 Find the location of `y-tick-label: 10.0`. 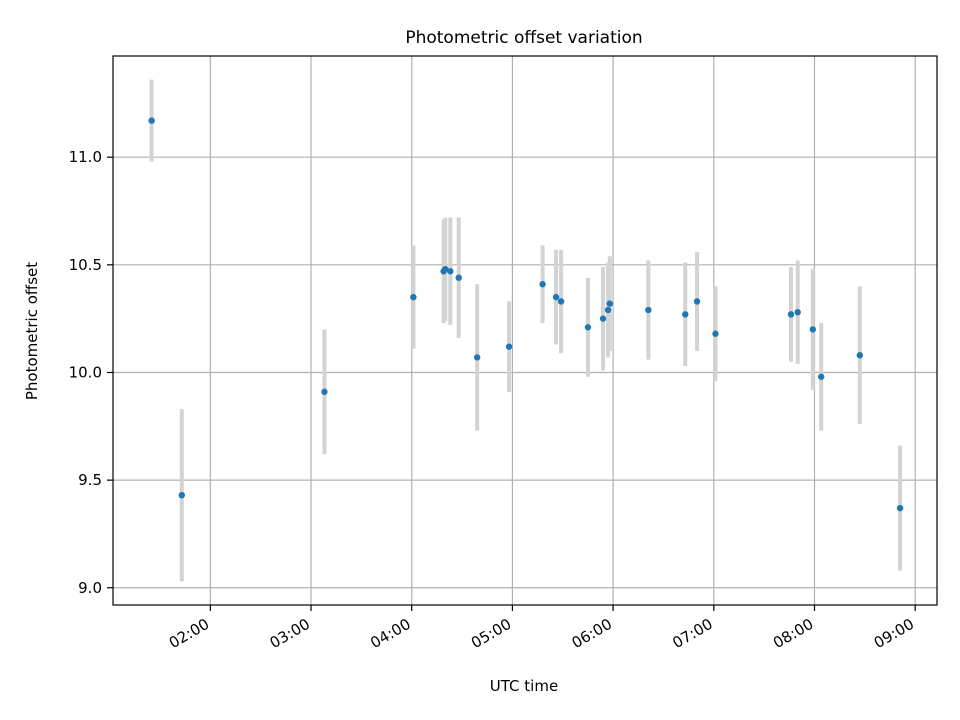

y-tick-label: 10.0 is located at coordinates (85, 372).